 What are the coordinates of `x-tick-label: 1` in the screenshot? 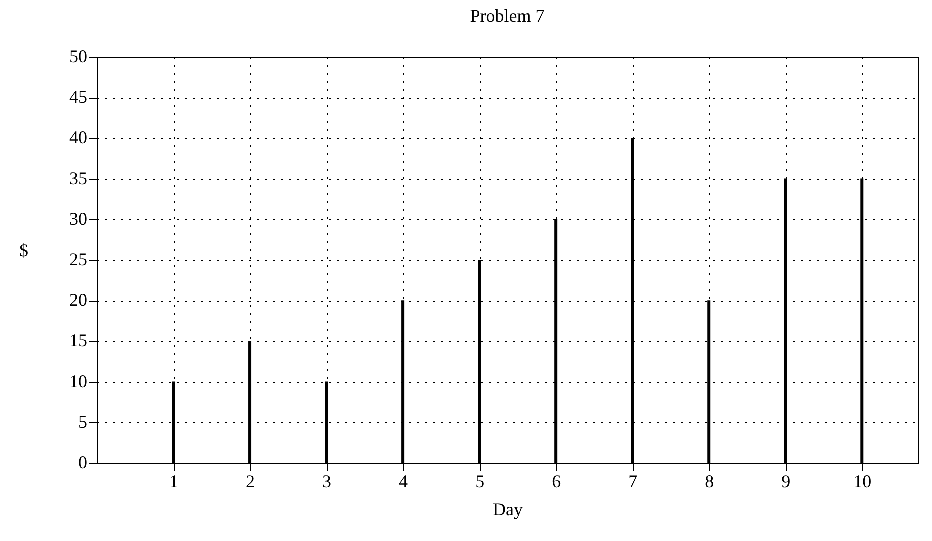 It's located at (174, 482).